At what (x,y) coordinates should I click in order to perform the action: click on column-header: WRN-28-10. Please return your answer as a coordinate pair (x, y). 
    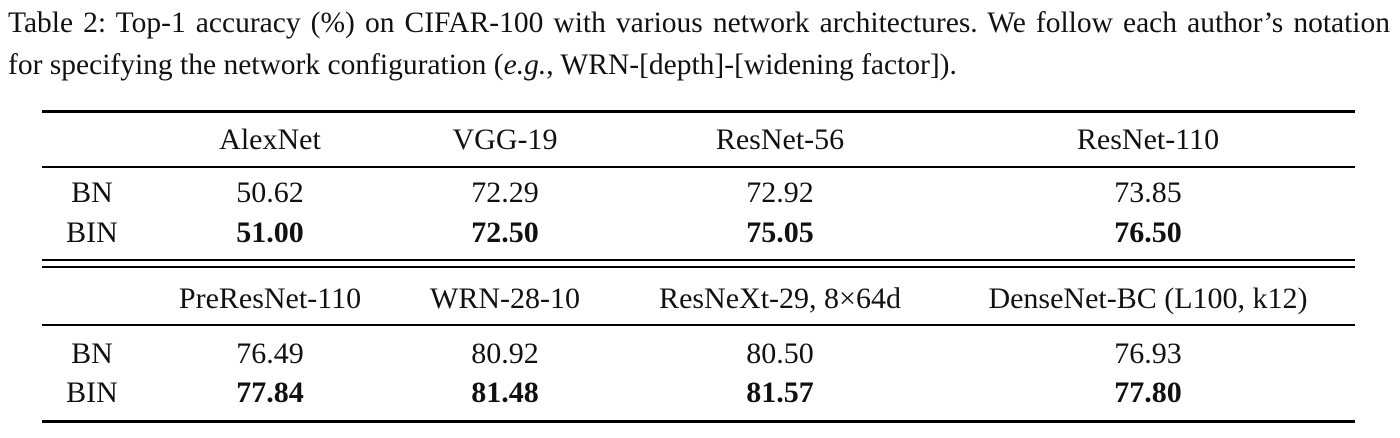
    Looking at the image, I should click on (505, 298).